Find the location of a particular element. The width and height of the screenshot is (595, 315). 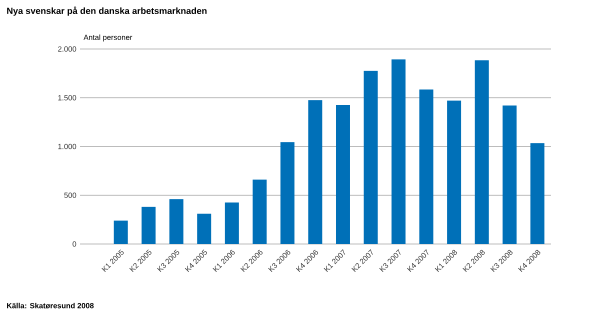

chart-title: Nya svenskar på den danska arbetsmarknaden is located at coordinates (107, 11).